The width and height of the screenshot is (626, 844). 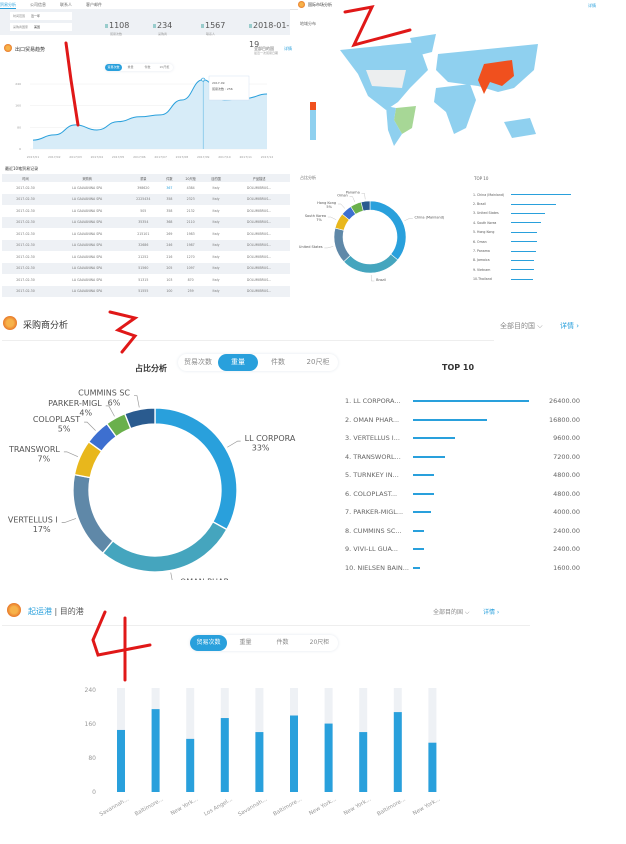 What do you see at coordinates (533, 241) in the screenshot?
I see `top-list-item: 6. Oman` at bounding box center [533, 241].